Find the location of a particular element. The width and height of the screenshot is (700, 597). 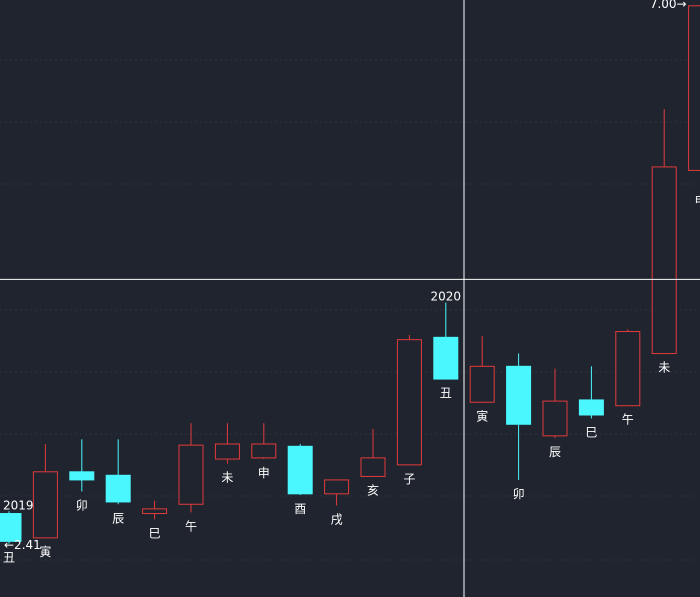

period-label: 子 is located at coordinates (409, 479).